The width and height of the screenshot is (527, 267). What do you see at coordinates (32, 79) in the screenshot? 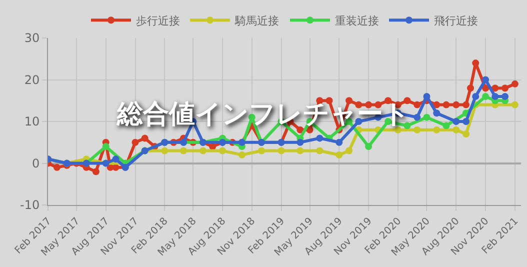
I see `y-tick-label: 20` at bounding box center [32, 79].